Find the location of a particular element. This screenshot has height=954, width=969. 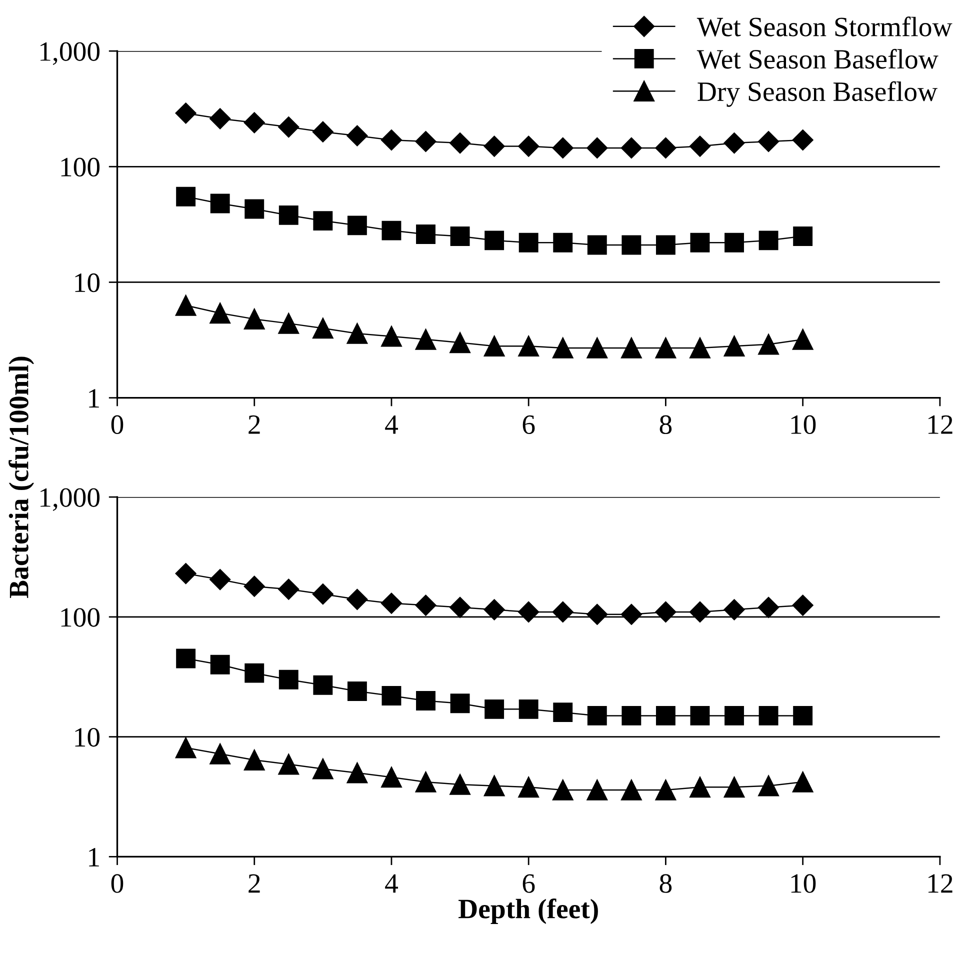

x-tick-label: 8 is located at coordinates (666, 424).